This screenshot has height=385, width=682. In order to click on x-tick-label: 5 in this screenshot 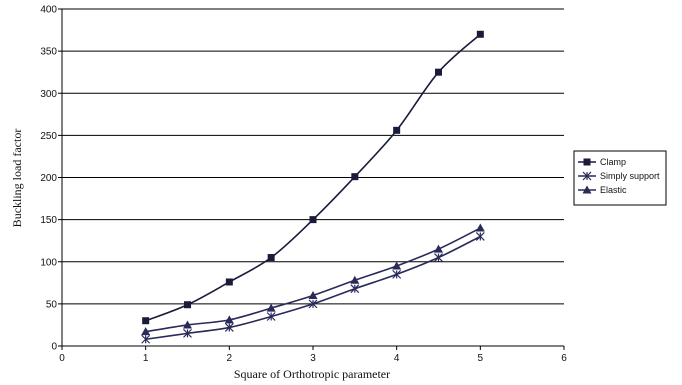, I will do `click(481, 358)`.